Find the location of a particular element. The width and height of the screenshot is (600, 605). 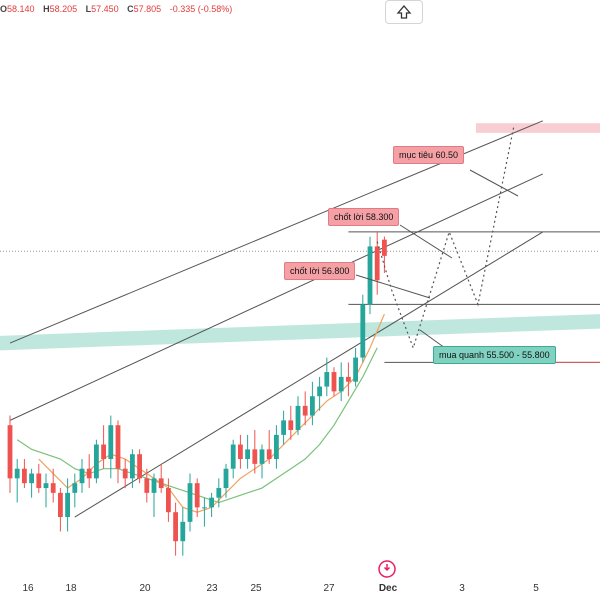

dividend-marker is located at coordinates (387, 569).